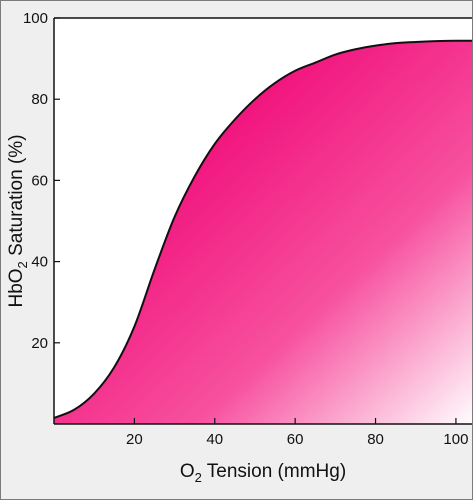 Image resolution: width=473 pixels, height=500 pixels. I want to click on x-tick-label: 100, so click(455, 439).